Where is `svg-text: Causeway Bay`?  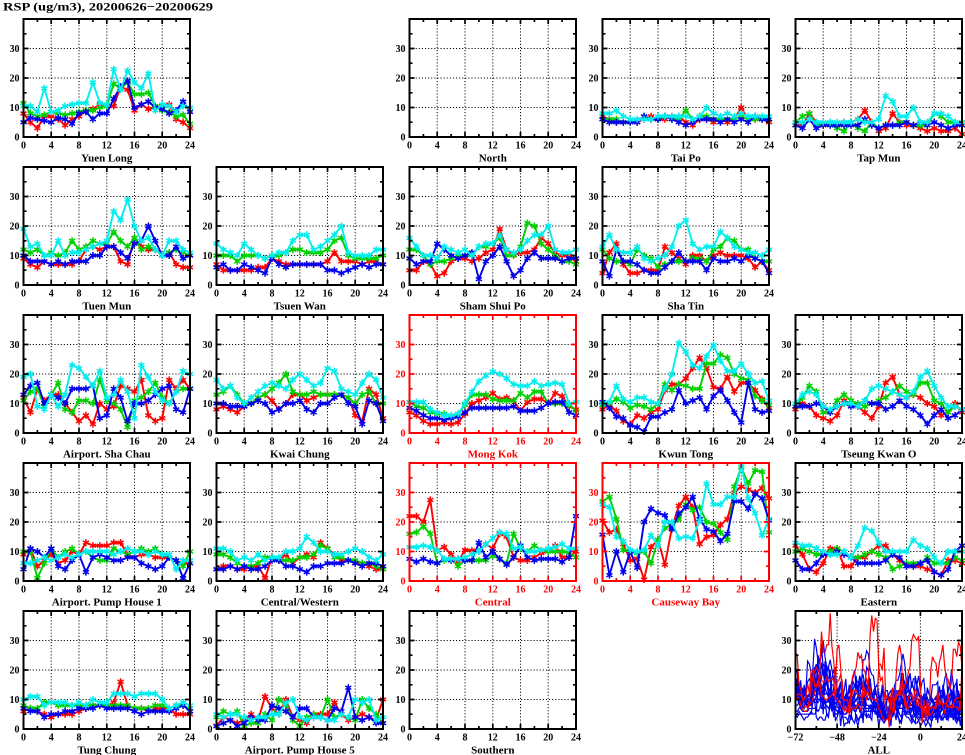
svg-text: Causeway Bay is located at coordinates (685, 603).